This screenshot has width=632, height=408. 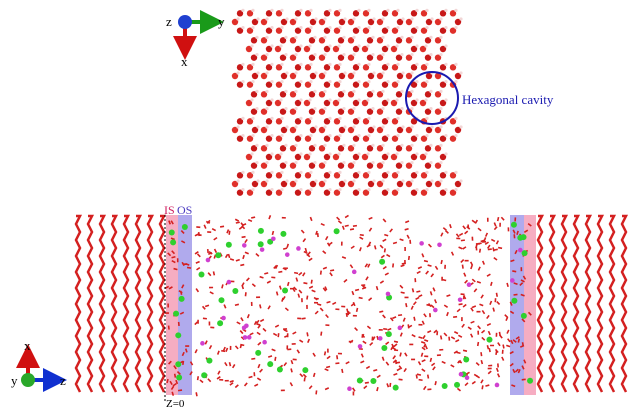 I want to click on ice-column, so click(x=600, y=303).